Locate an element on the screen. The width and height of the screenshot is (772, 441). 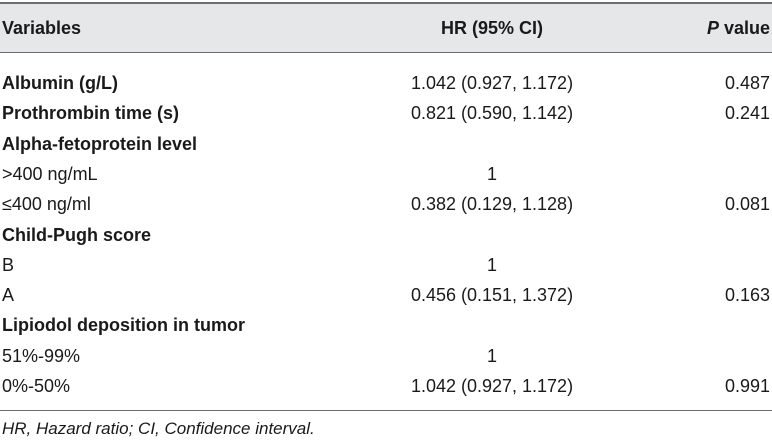
row-variable: Prothrombin time (s) is located at coordinates (91, 113).